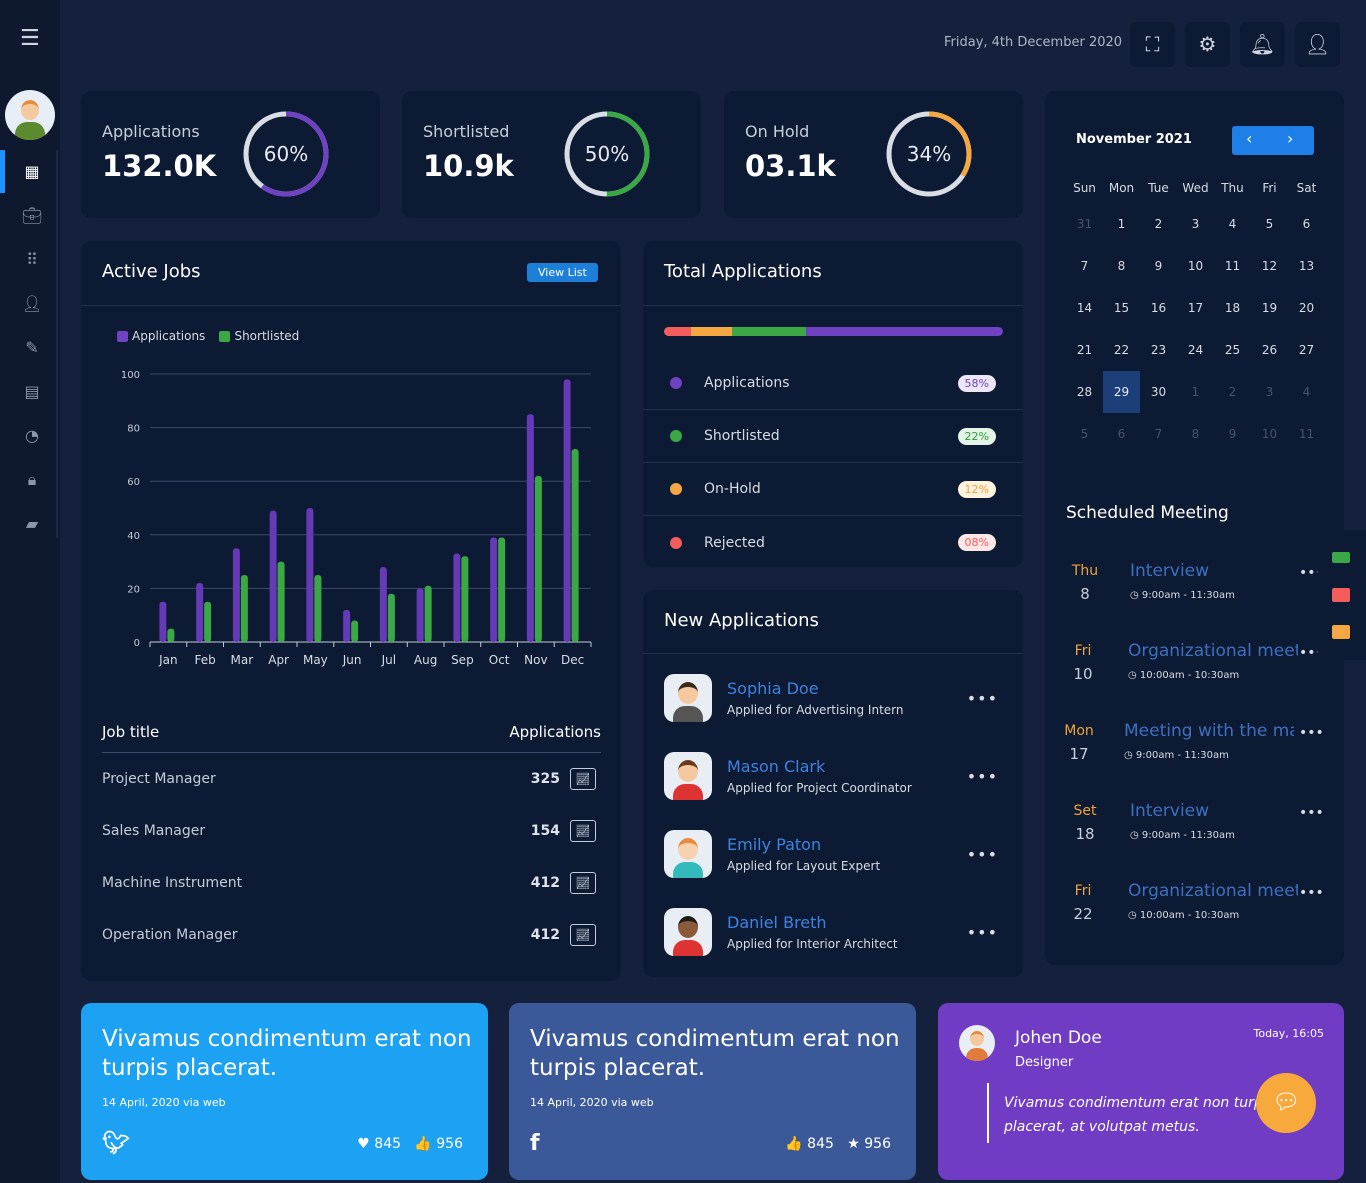 The height and width of the screenshot is (1183, 1366). What do you see at coordinates (1195, 350) in the screenshot?
I see `calendar-day: 24` at bounding box center [1195, 350].